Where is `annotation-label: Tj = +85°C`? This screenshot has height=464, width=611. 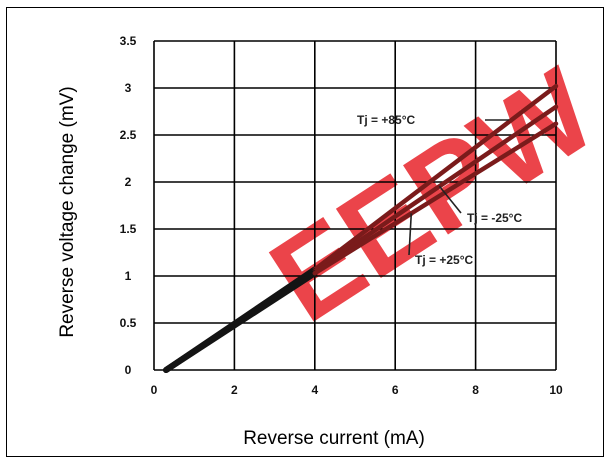
annotation-label: Tj = +85°C is located at coordinates (386, 120).